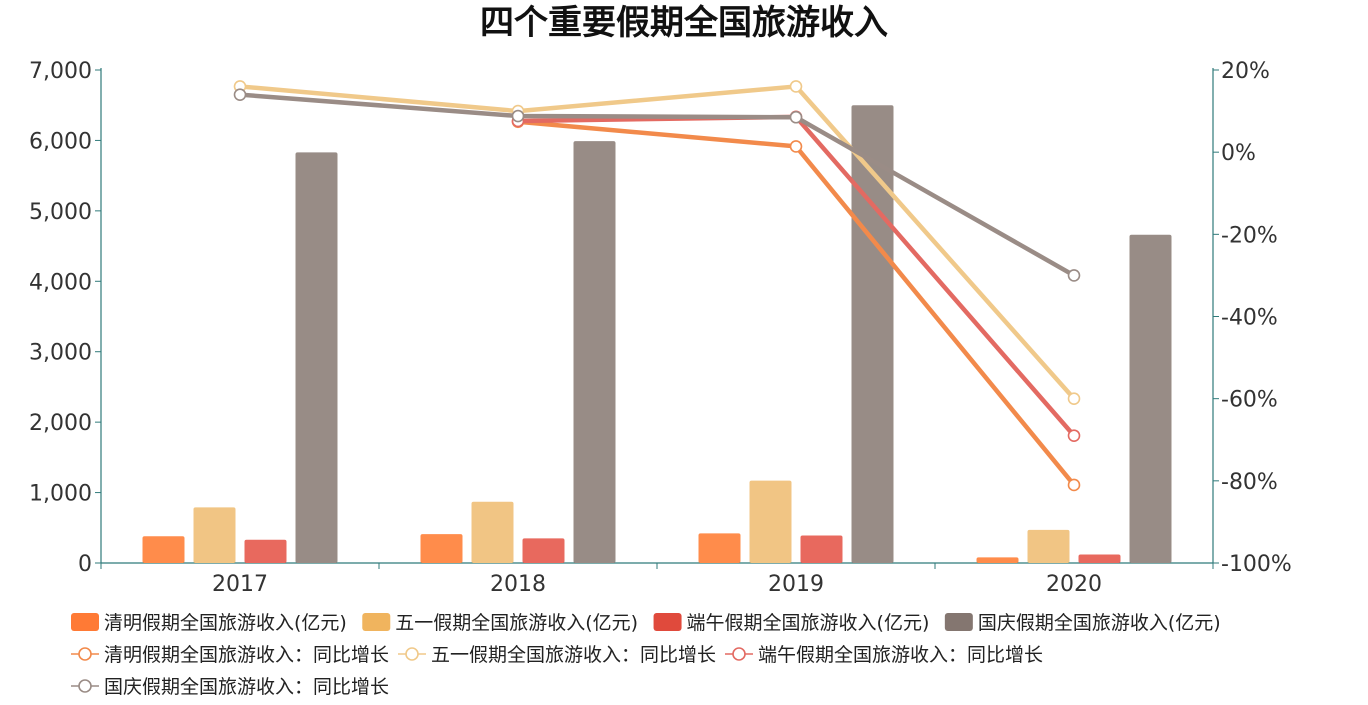  Describe the element at coordinates (60, 494) in the screenshot. I see `left-axis-tick-label: 1,000` at that location.